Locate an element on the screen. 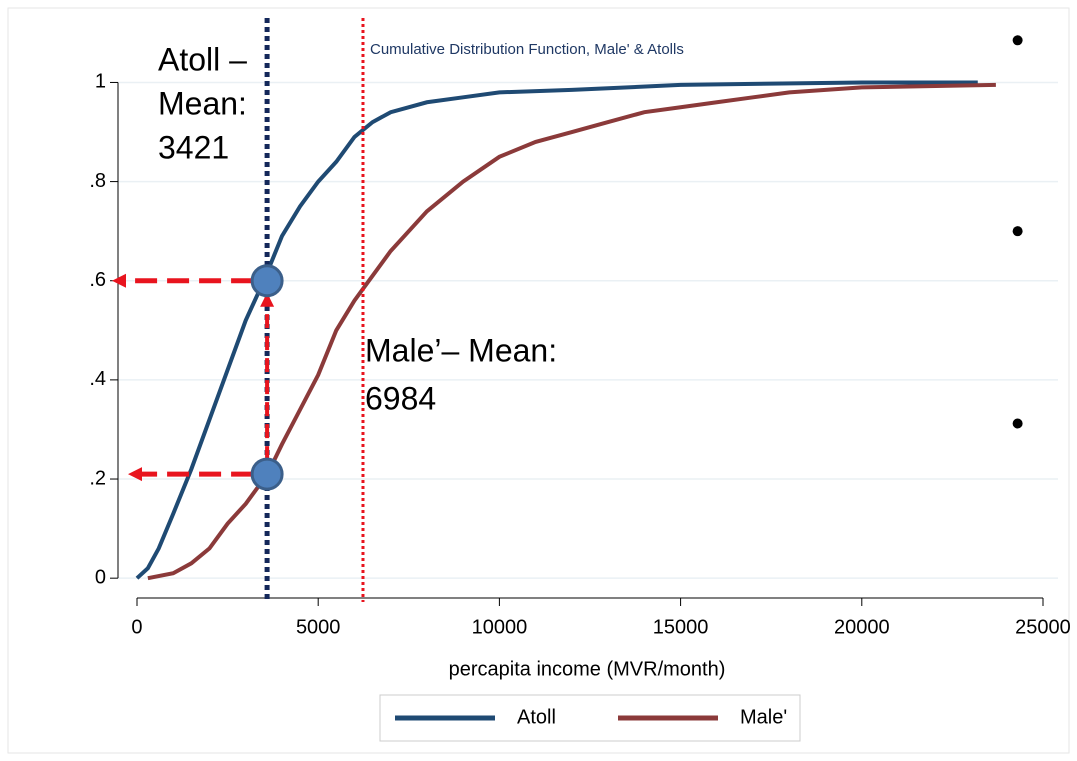 The width and height of the screenshot is (1077, 761). annotation: Mean: is located at coordinates (202, 103).